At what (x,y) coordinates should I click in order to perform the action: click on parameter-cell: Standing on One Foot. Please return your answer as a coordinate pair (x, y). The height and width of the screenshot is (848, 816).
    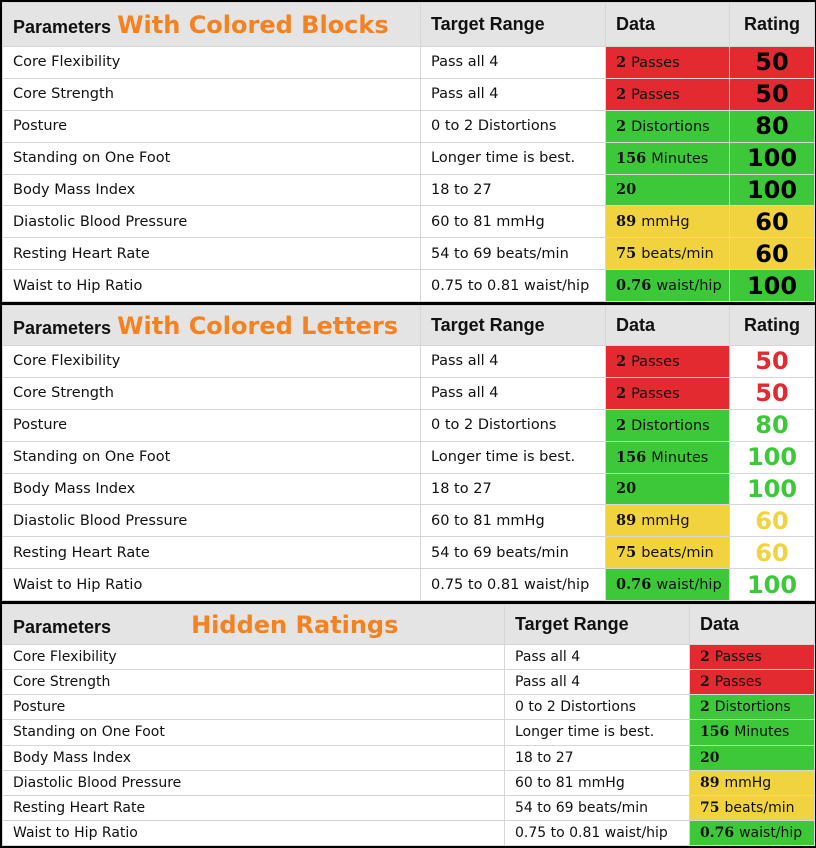
    Looking at the image, I should click on (253, 732).